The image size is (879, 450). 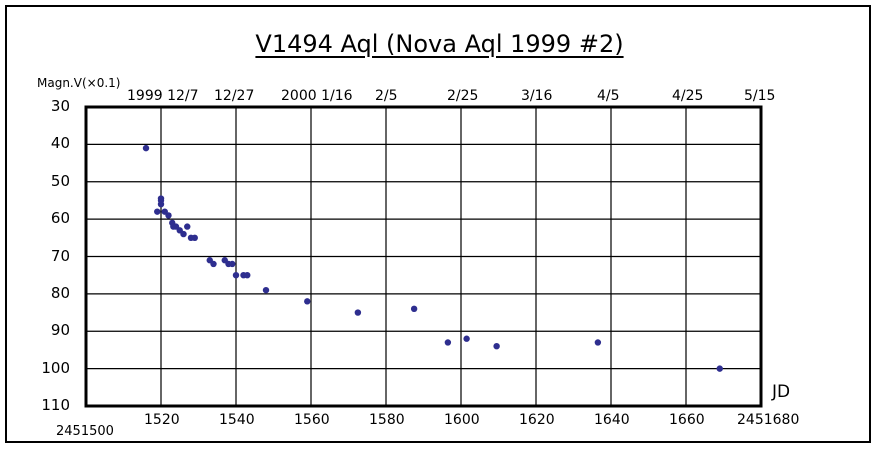 I want to click on x-tick-label: 1620, so click(x=537, y=420).